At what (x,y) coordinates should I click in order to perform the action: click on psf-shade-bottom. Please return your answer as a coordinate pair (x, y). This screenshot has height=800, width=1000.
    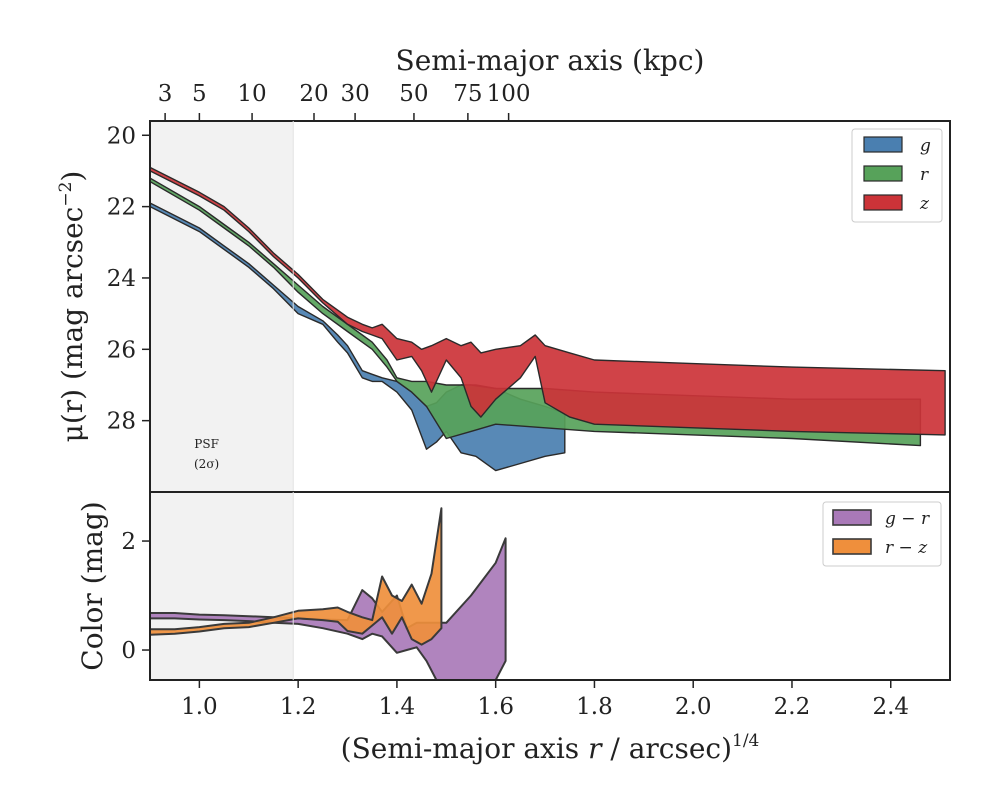
    Looking at the image, I should click on (222, 586).